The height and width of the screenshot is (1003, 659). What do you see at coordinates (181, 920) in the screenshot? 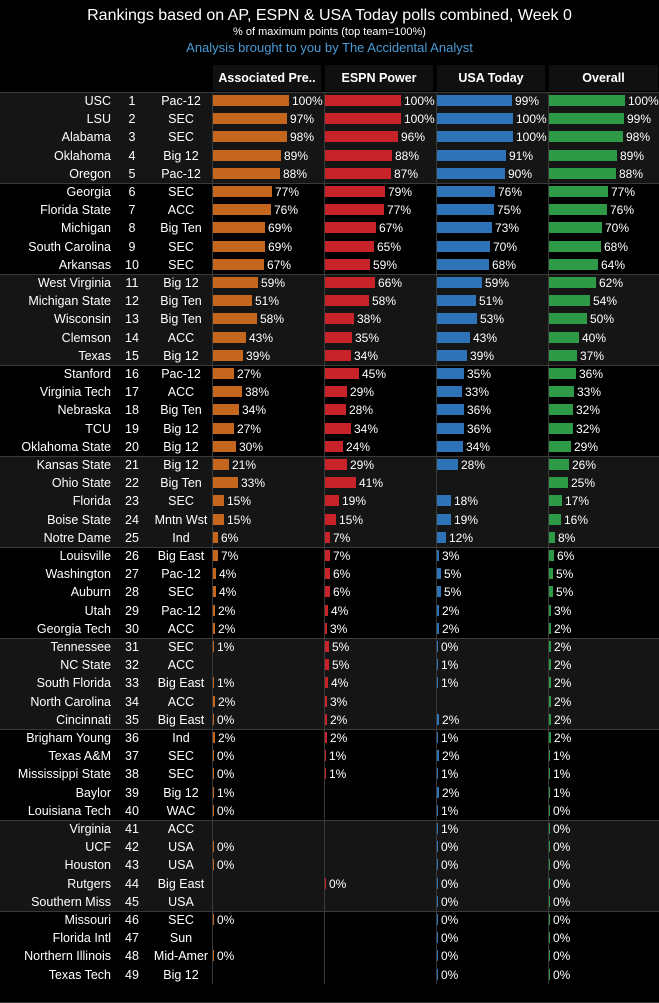
I see `conference-label: SEC` at bounding box center [181, 920].